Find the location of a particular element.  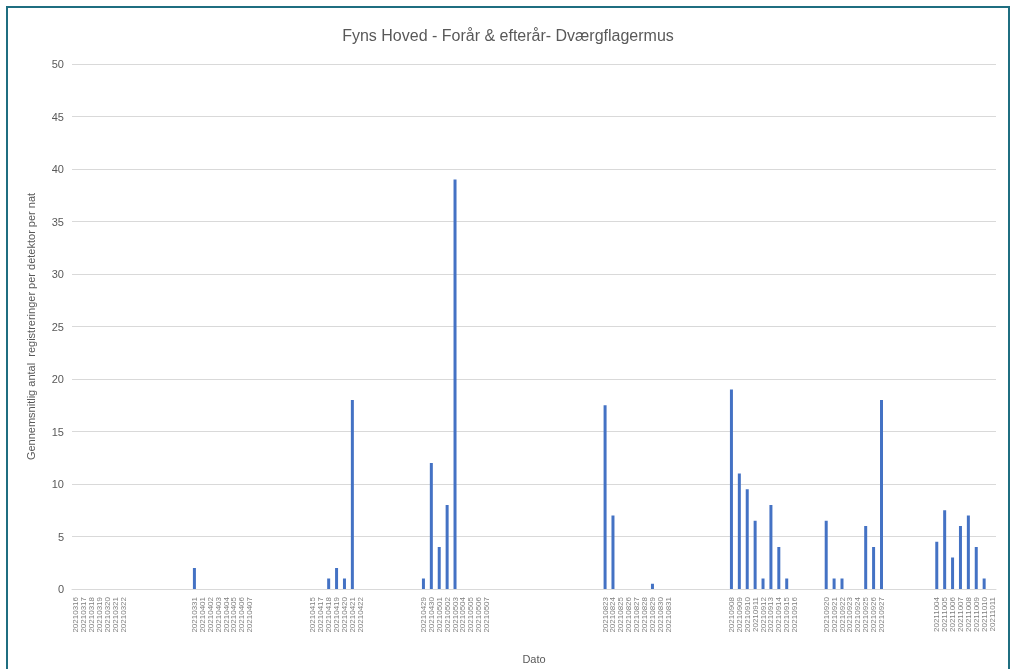

x-tick-label: 20210921 is located at coordinates (834, 614).